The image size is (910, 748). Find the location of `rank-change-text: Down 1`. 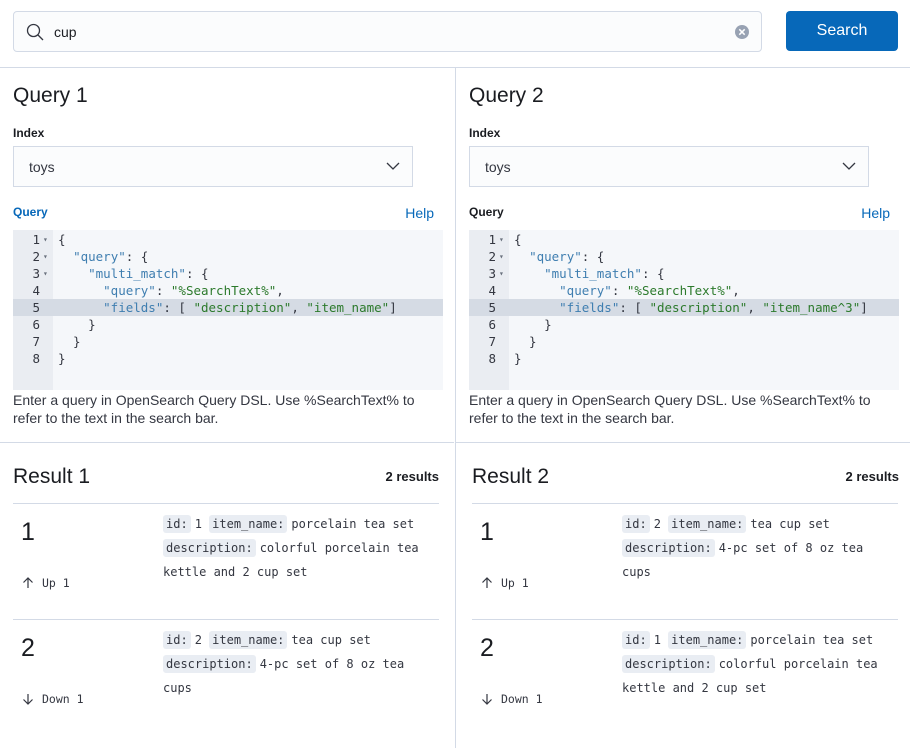

rank-change-text: Down 1 is located at coordinates (522, 699).